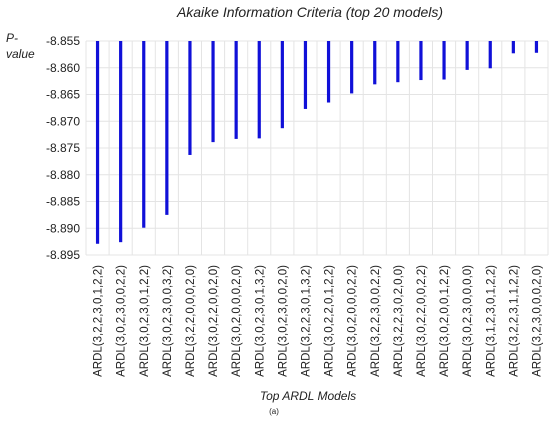  I want to click on x-tick-label: ARDL(3,0,2,2,0,0,2,0), so click(214, 321).